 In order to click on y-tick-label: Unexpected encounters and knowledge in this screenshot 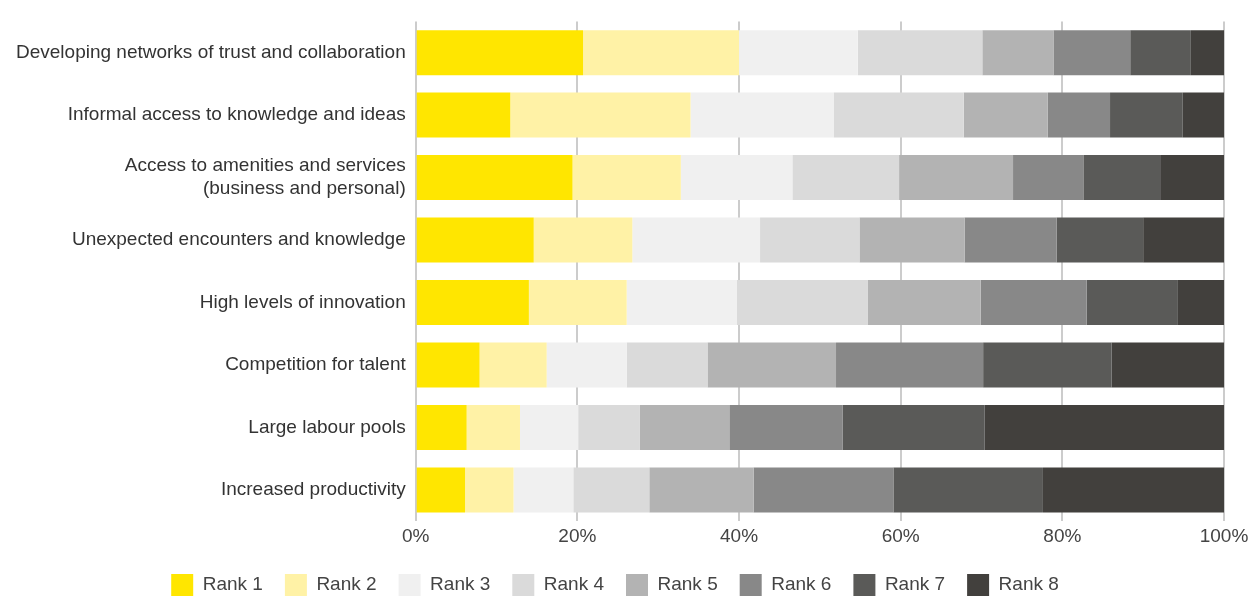, I will do `click(238, 239)`.